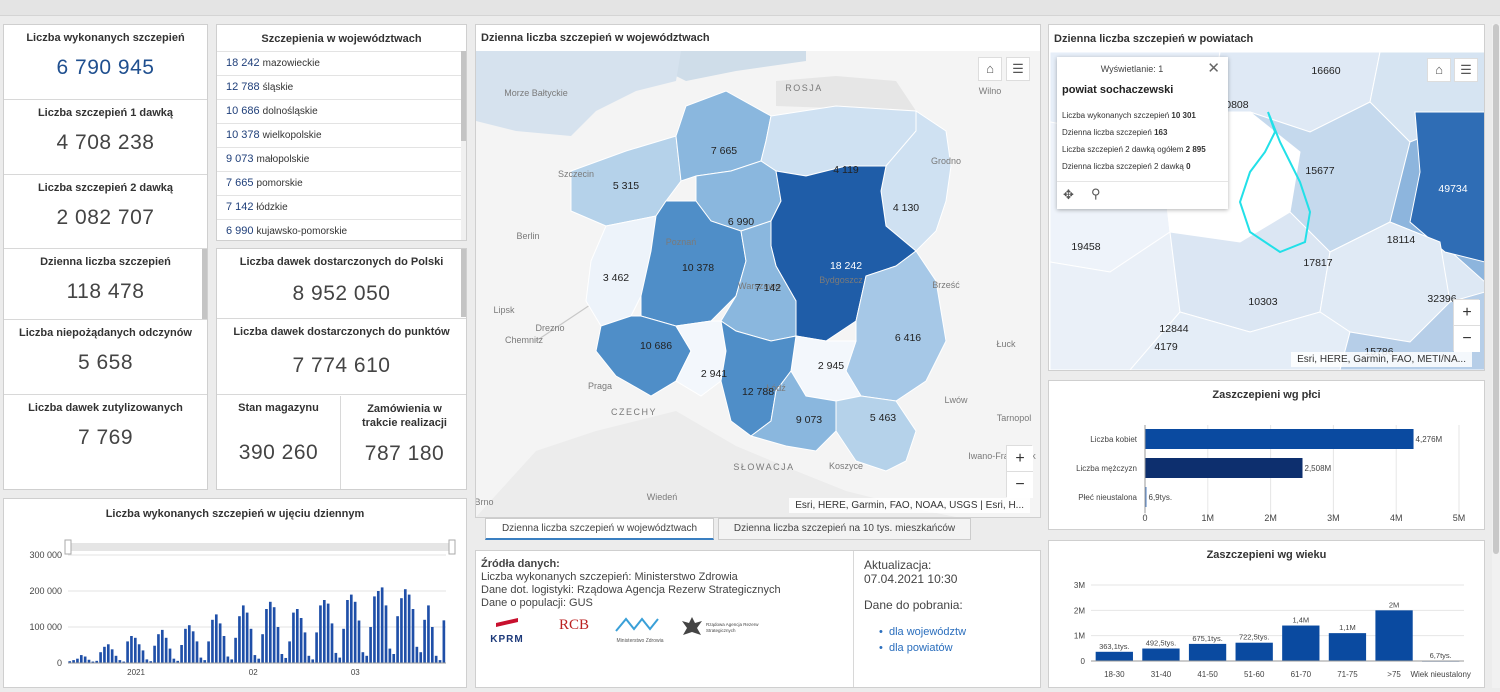  What do you see at coordinates (927, 632) in the screenshot?
I see `link-regions: dla województw` at bounding box center [927, 632].